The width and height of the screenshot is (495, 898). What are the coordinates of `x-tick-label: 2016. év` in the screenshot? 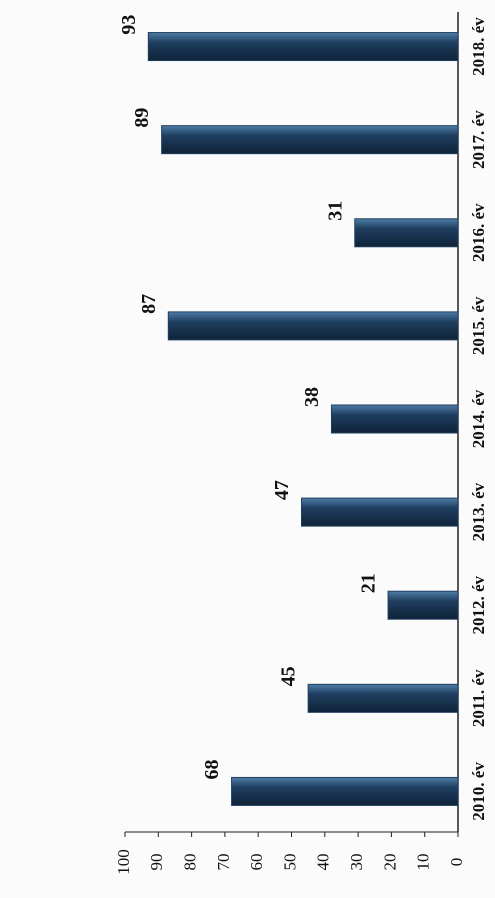 It's located at (478, 232).